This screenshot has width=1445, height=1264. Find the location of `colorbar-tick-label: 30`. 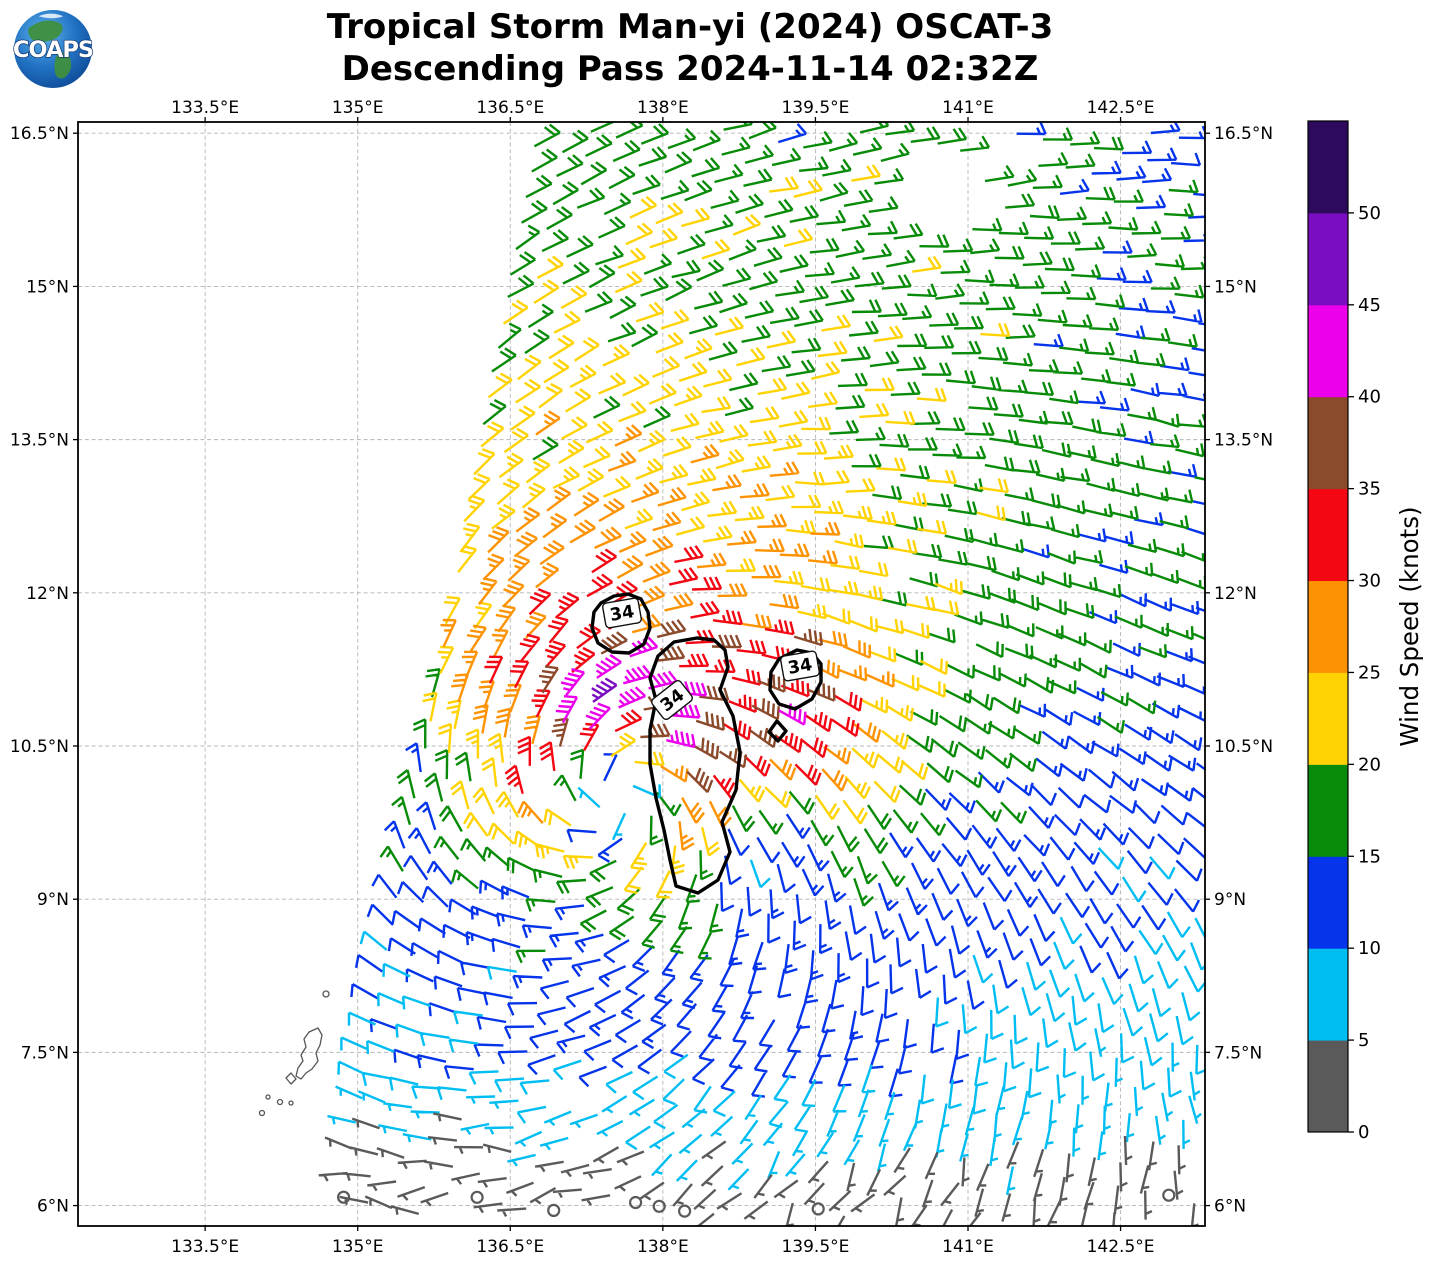

colorbar-tick-label: 30 is located at coordinates (1369, 581).